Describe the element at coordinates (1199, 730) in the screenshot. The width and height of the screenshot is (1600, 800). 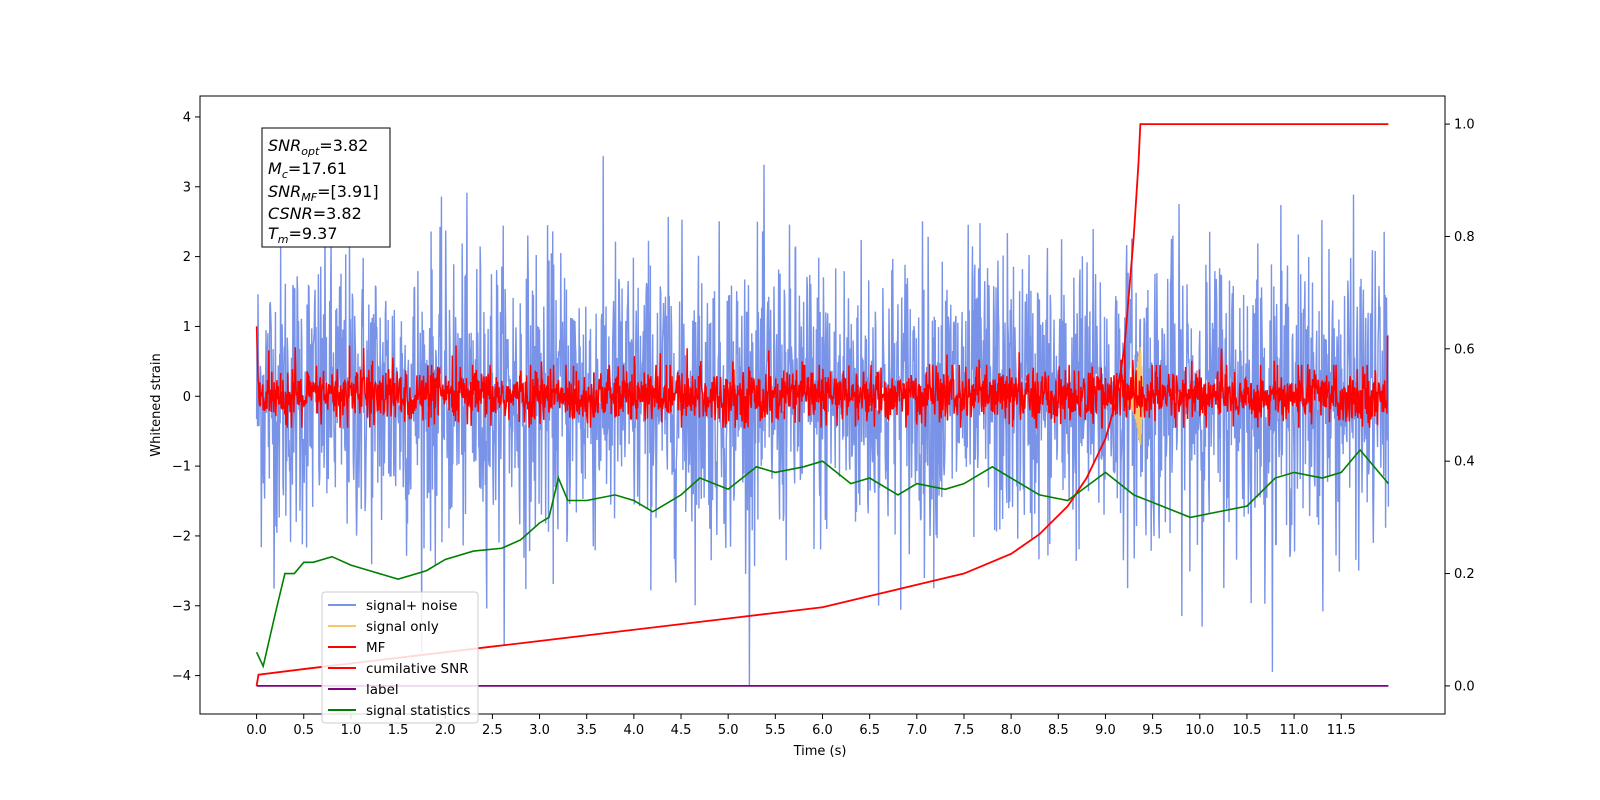
I see `x-tick-label: 10.0` at that location.